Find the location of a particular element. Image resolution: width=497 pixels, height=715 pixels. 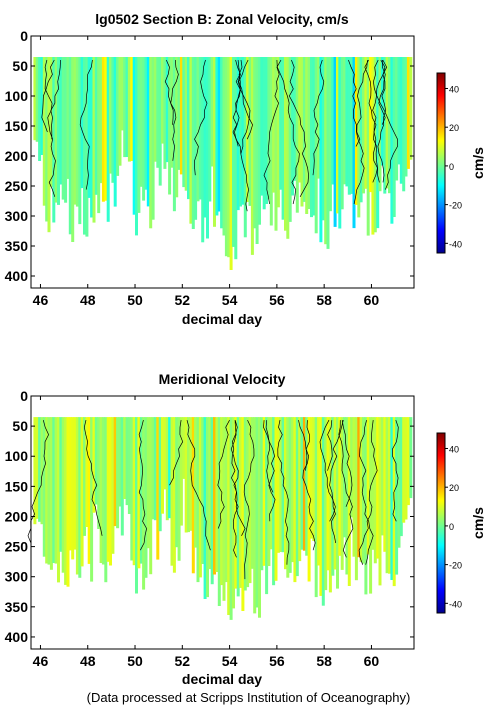

y-tick-label: 300 is located at coordinates (17, 577).